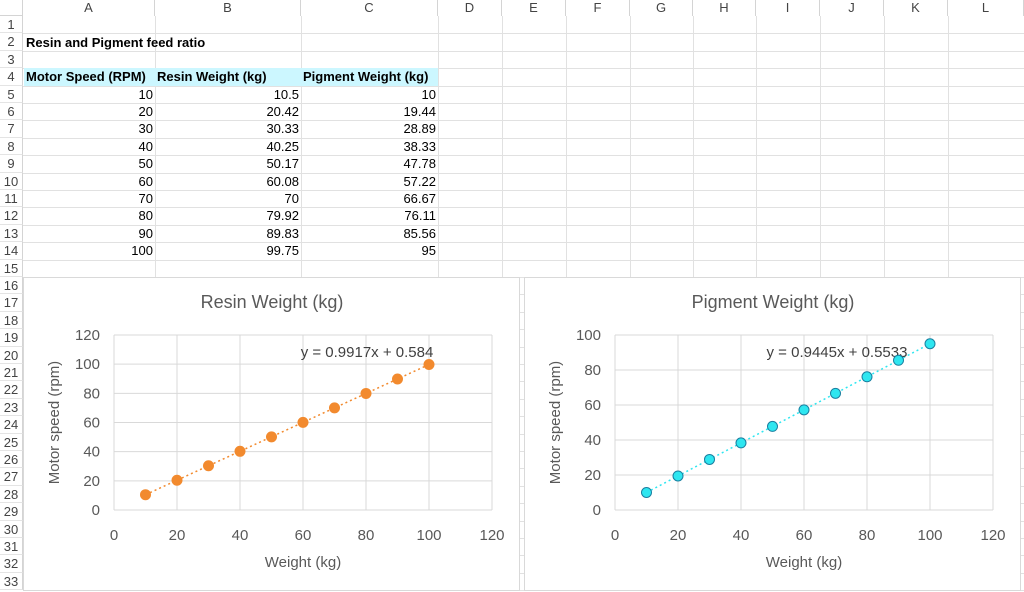 The width and height of the screenshot is (1024, 592). Describe the element at coordinates (11, 94) in the screenshot. I see `row-header-5: 5` at that location.